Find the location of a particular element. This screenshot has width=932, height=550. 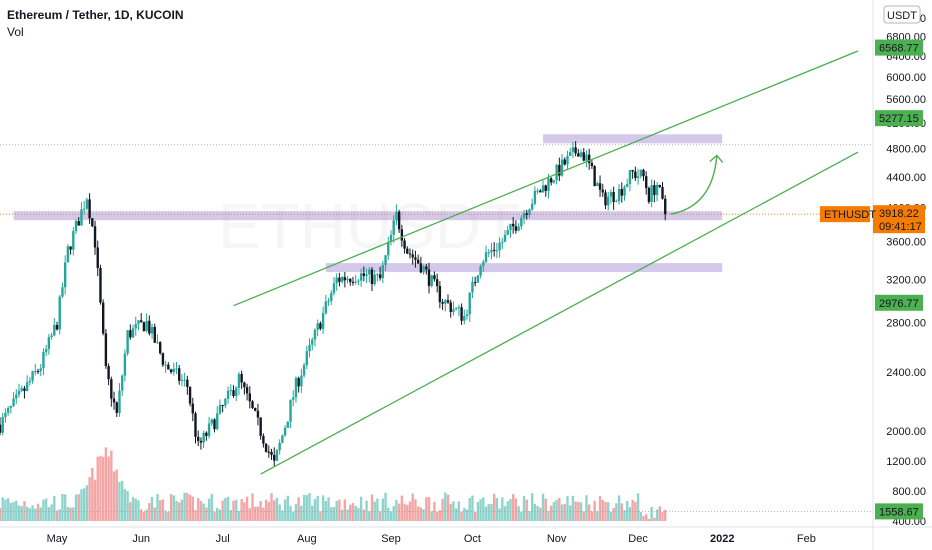

volume-indicator-label: Vol is located at coordinates (15, 32).